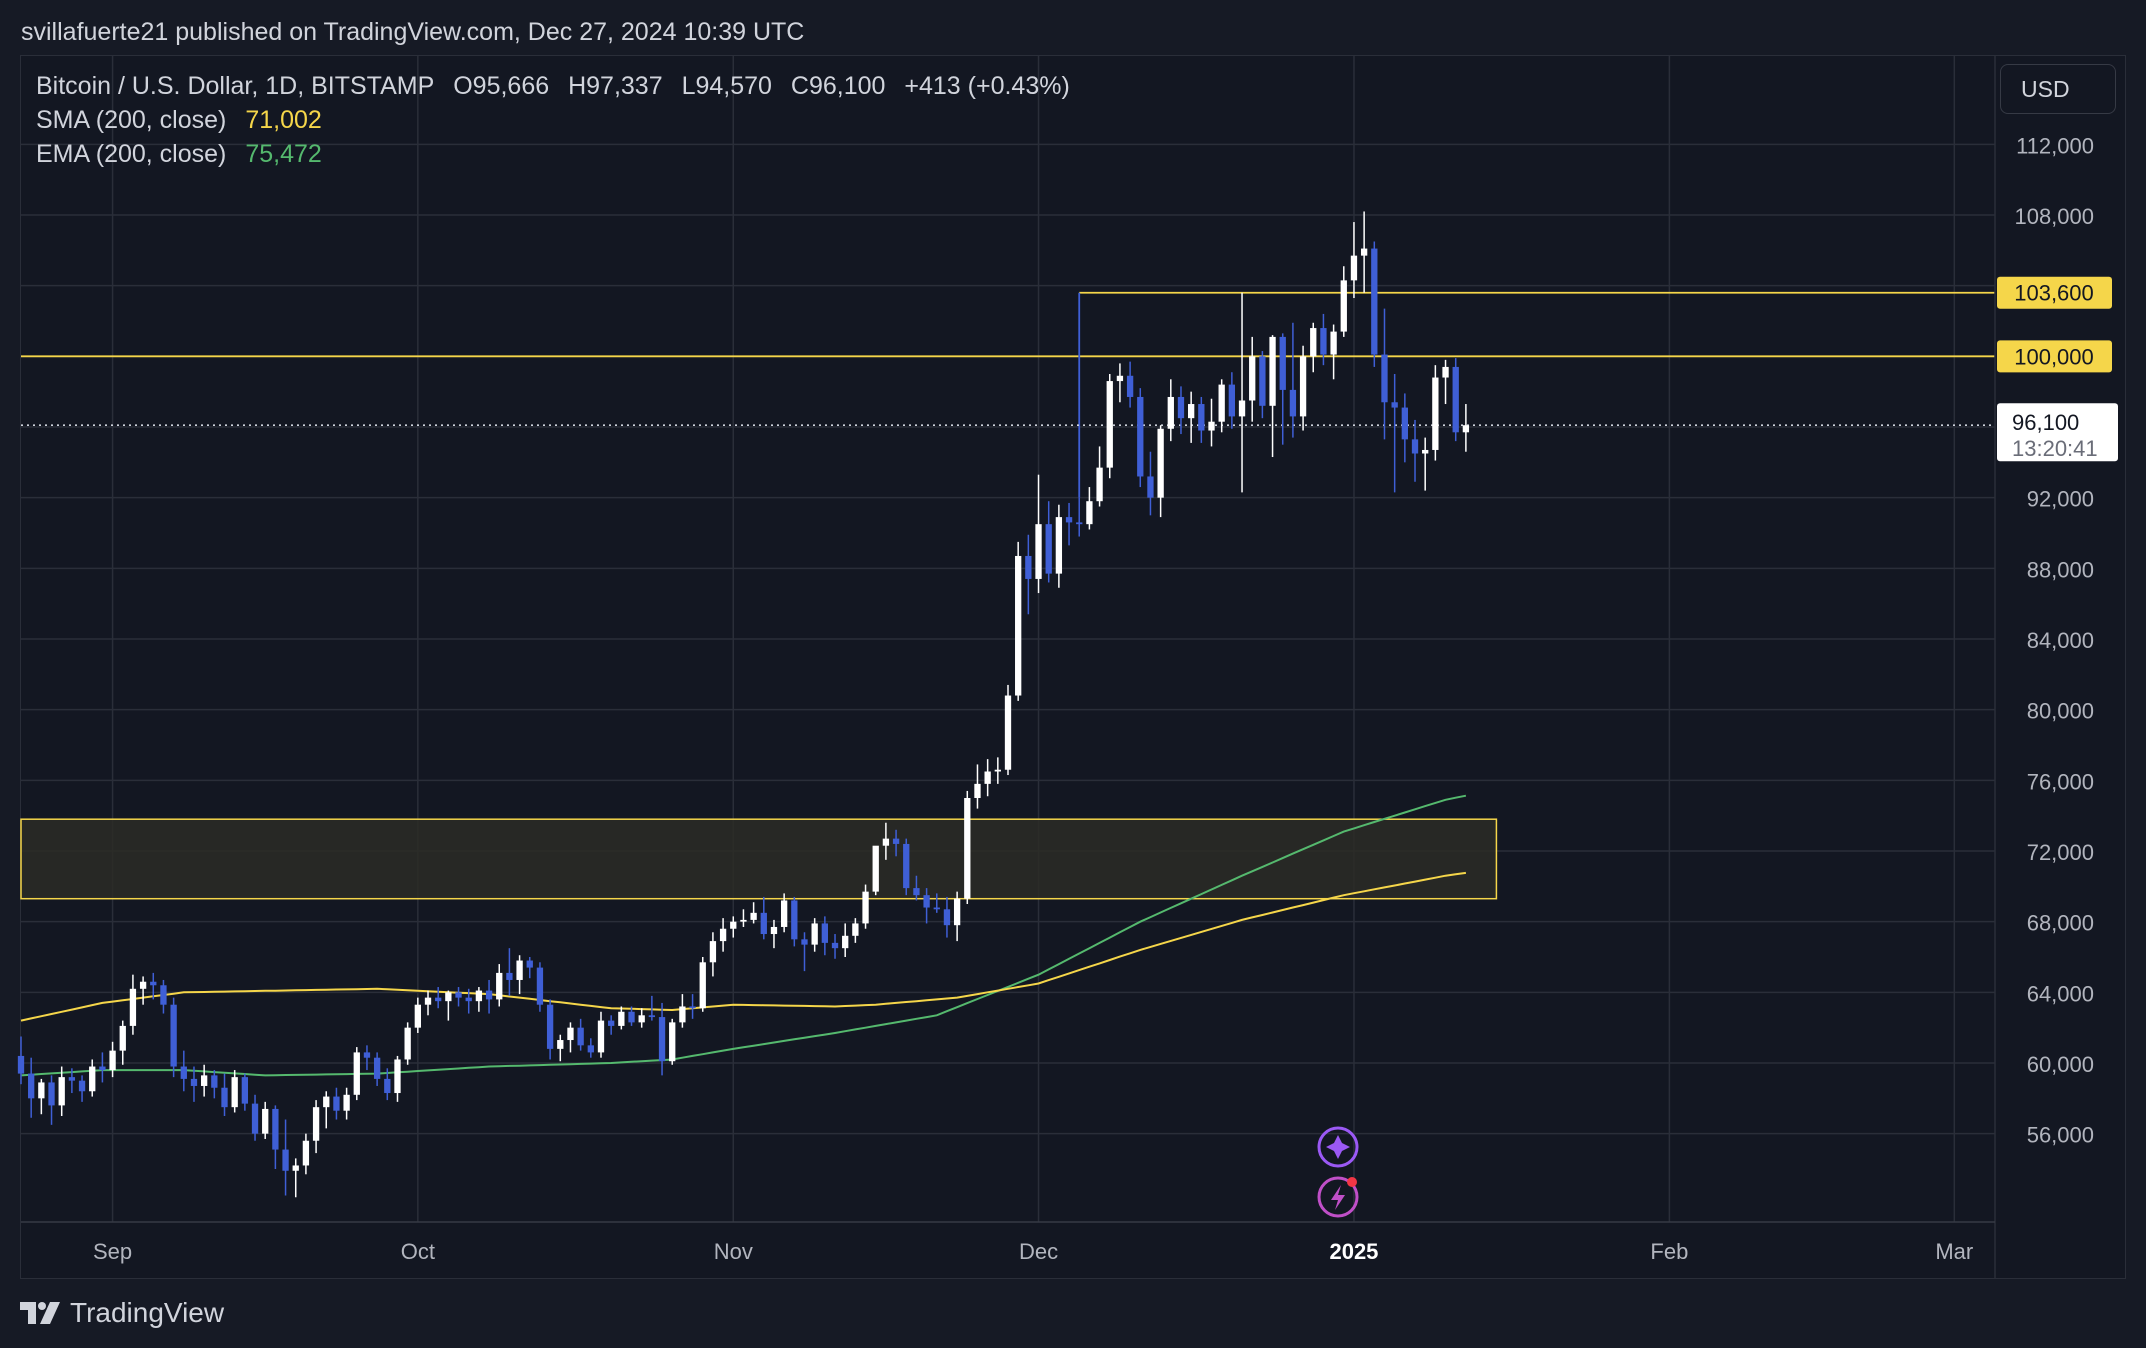  Describe the element at coordinates (418, 1251) in the screenshot. I see `time-label: Oct` at that location.